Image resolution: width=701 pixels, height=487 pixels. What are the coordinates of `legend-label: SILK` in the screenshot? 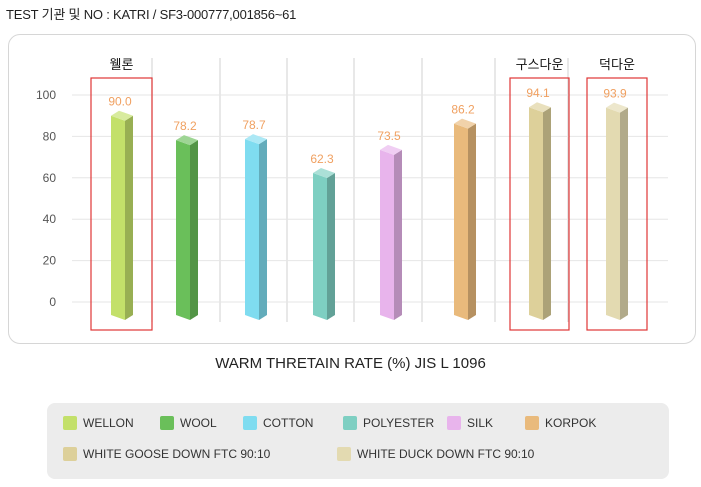 It's located at (480, 423).